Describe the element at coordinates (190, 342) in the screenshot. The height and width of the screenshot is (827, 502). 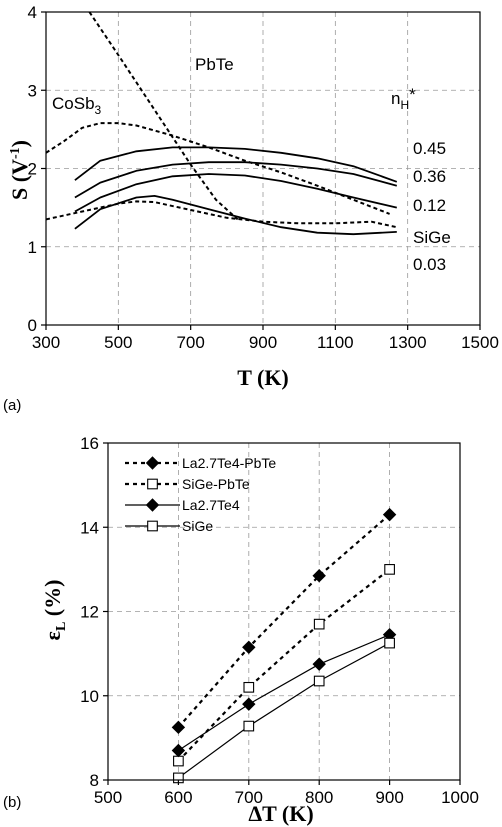
I see `panel-a-x-tick-label: 700` at that location.